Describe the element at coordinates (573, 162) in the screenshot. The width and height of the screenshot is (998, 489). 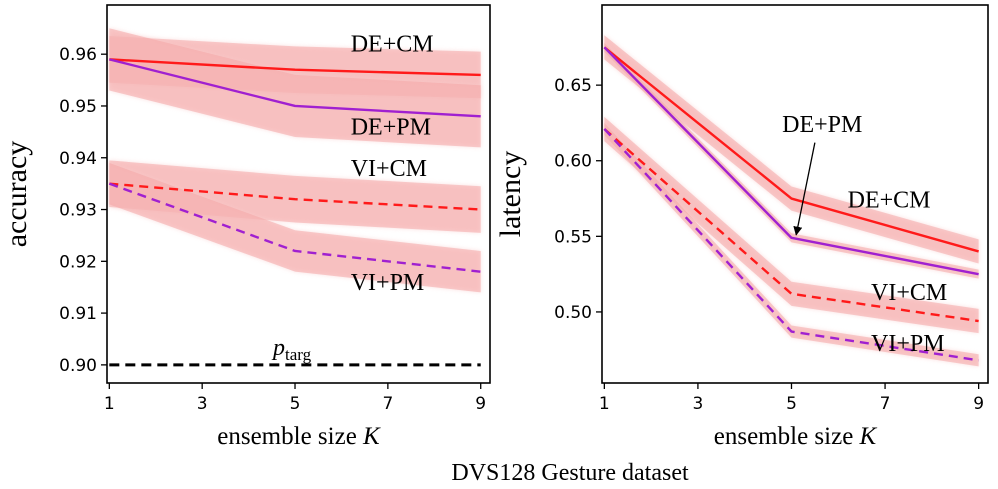
I see `y-tick-label-0-60: 0.60` at that location.